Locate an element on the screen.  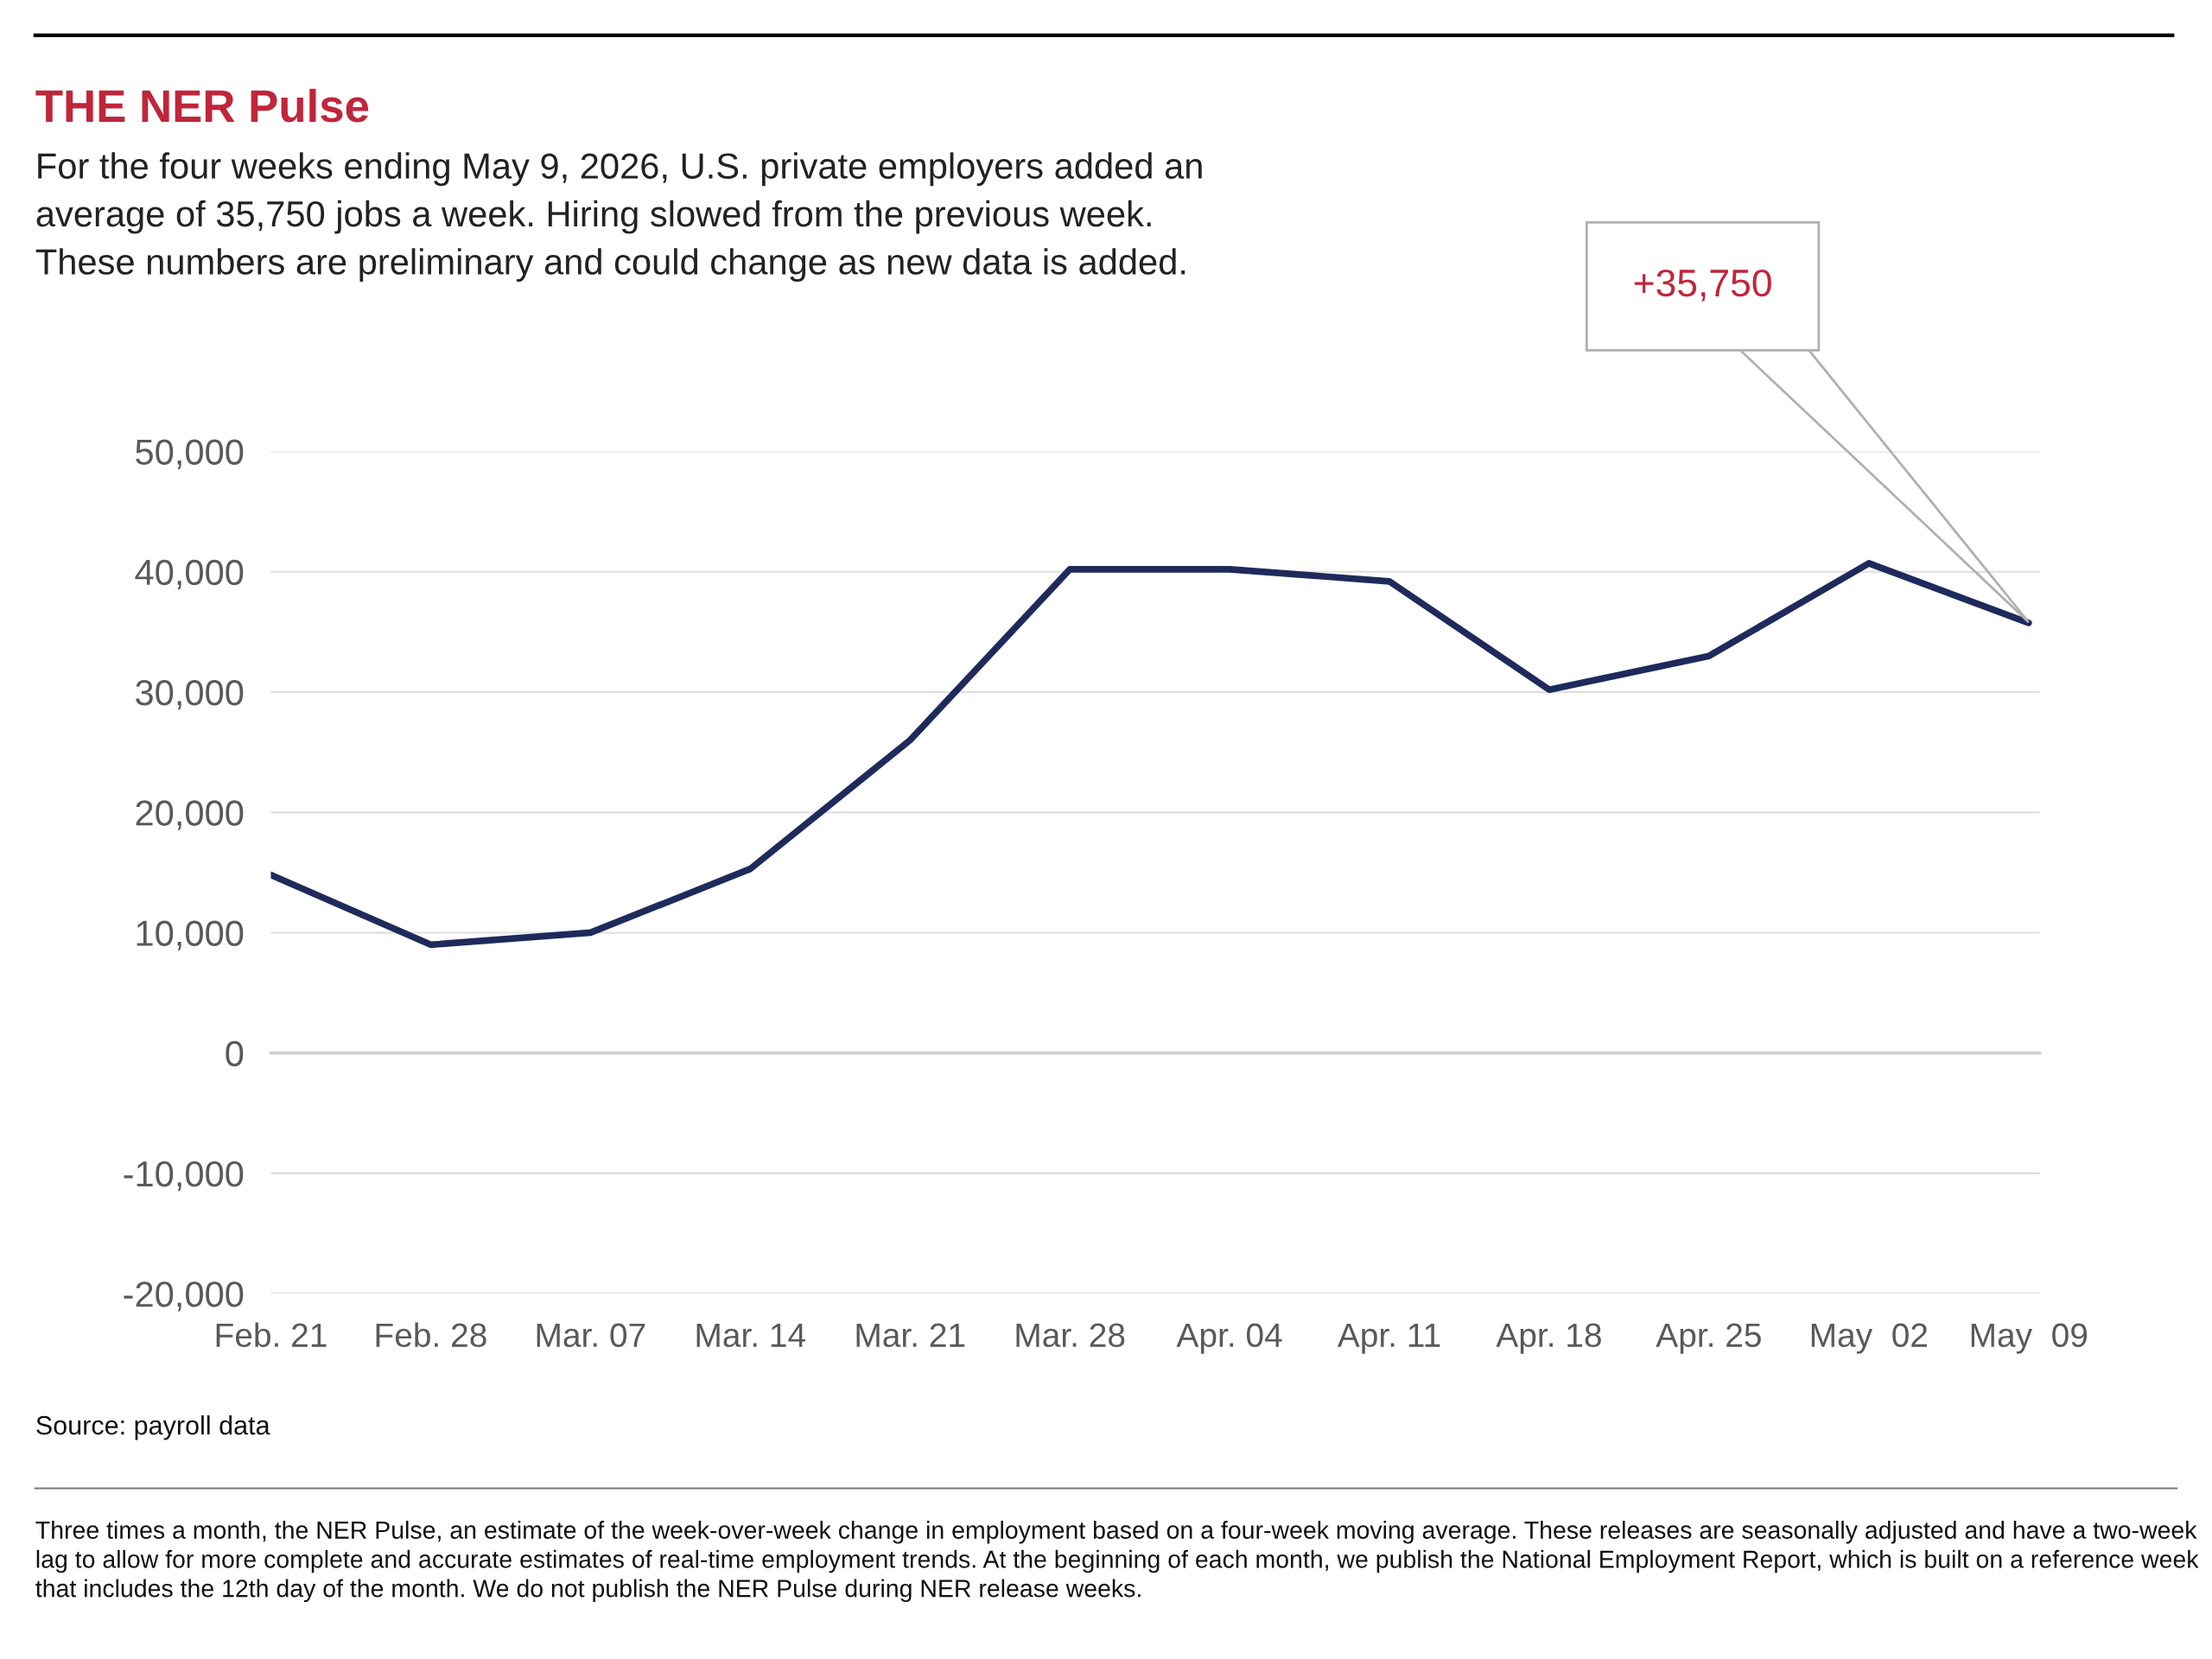
chart-subtitle: For the four weeks ending May 9, 2026, U.S. private employers added an average of 35,750 jobs a week. Hiring slowed from the previous week. These numbers are preliminary and could change as new data is added. is located at coordinates (618, 217).